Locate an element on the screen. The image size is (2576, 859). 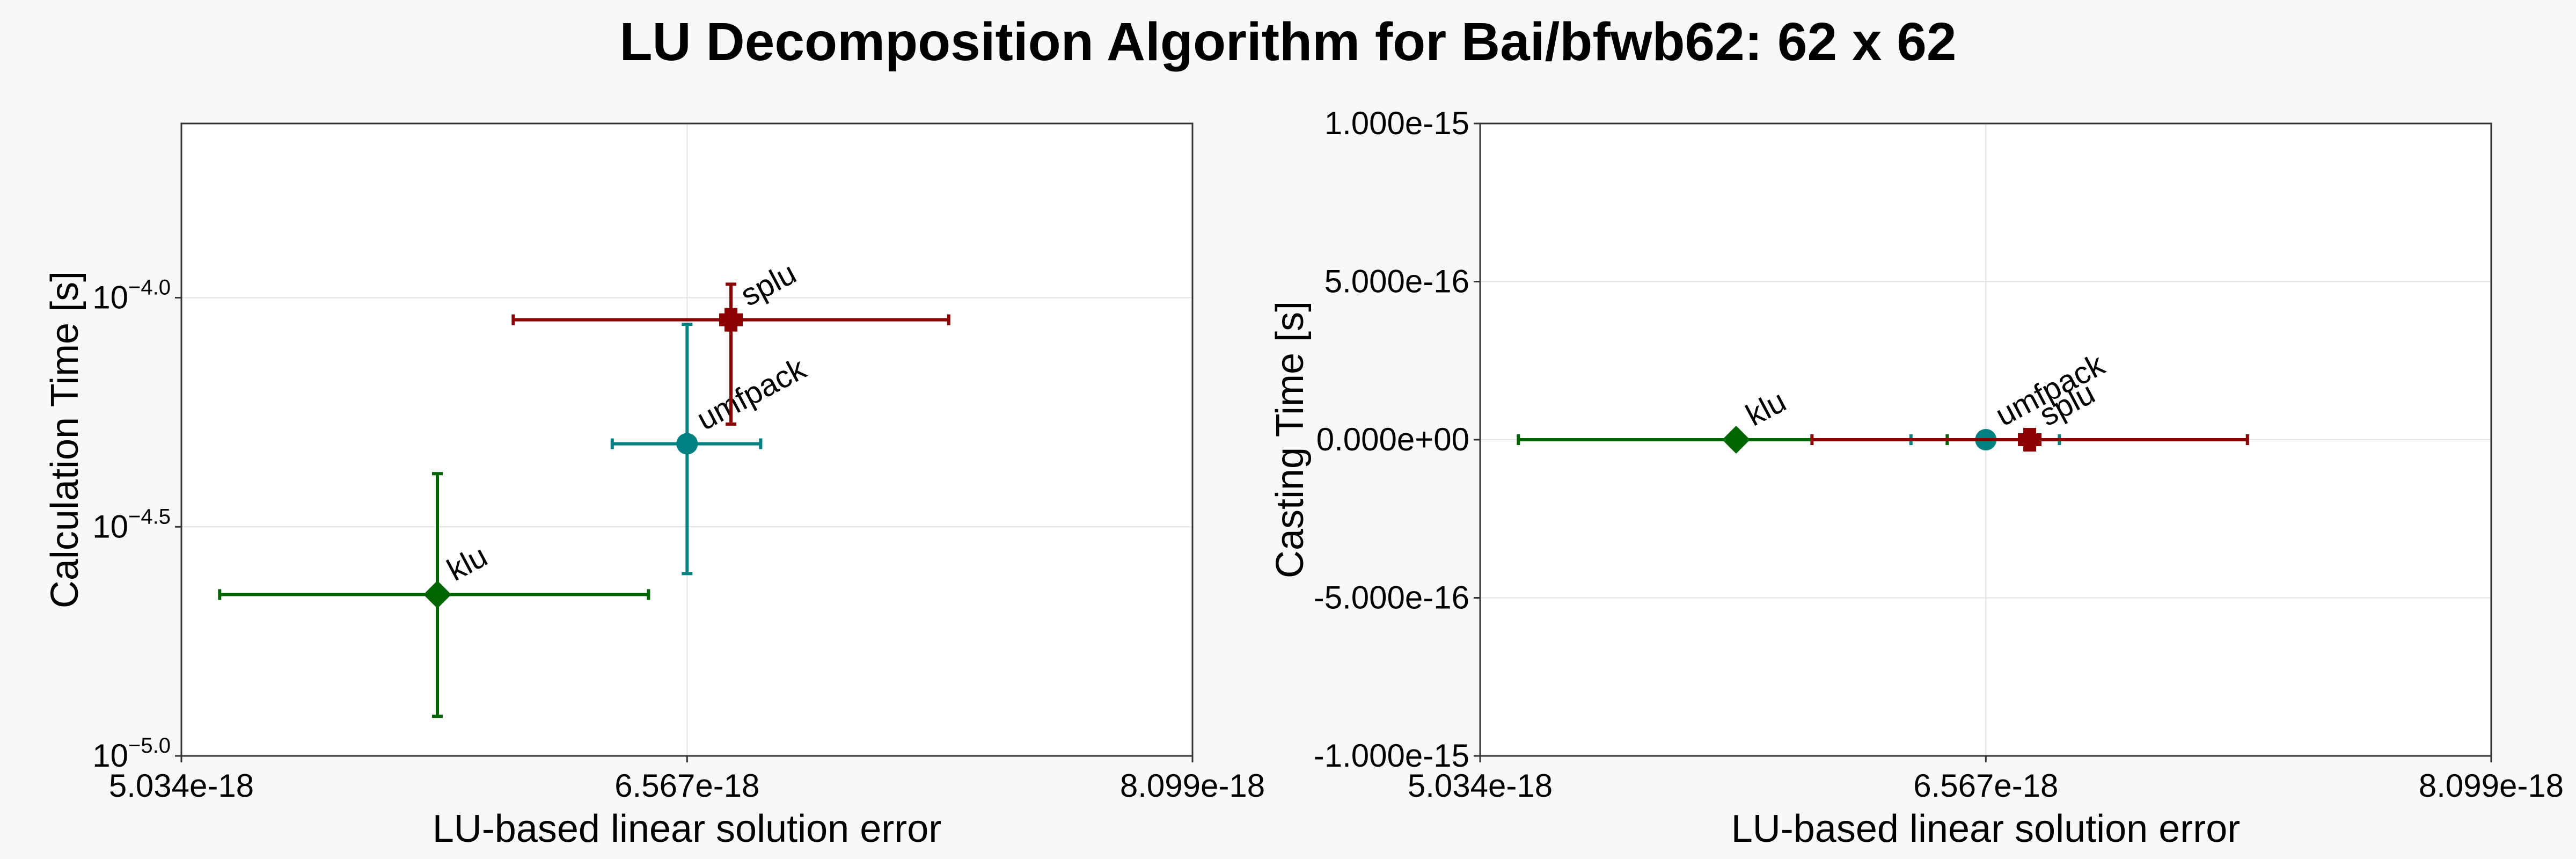
y-tick-label: -1.000e-15 is located at coordinates (1391, 756).